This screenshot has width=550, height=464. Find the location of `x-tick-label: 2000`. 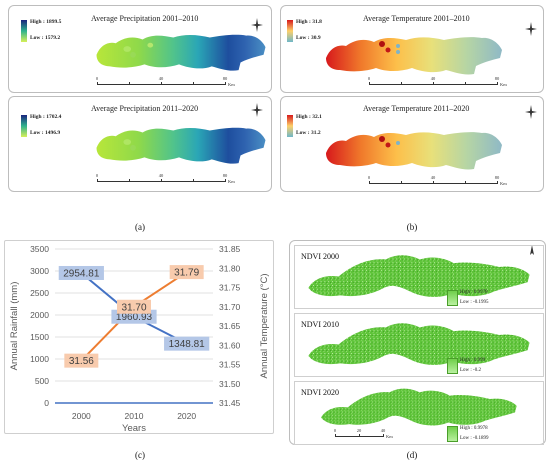

x-tick-label: 2000 is located at coordinates (81, 416).